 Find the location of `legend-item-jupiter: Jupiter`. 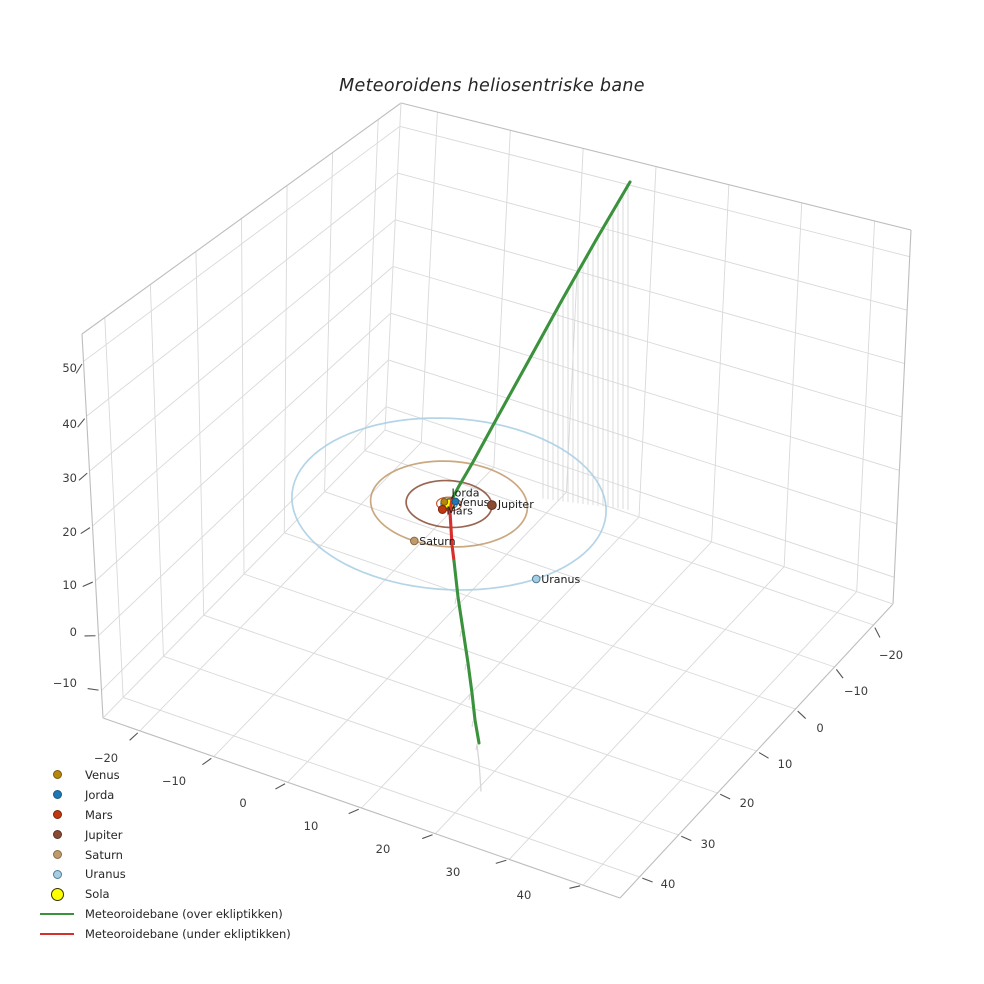

legend-item-jupiter: Jupiter is located at coordinates (164, 835).